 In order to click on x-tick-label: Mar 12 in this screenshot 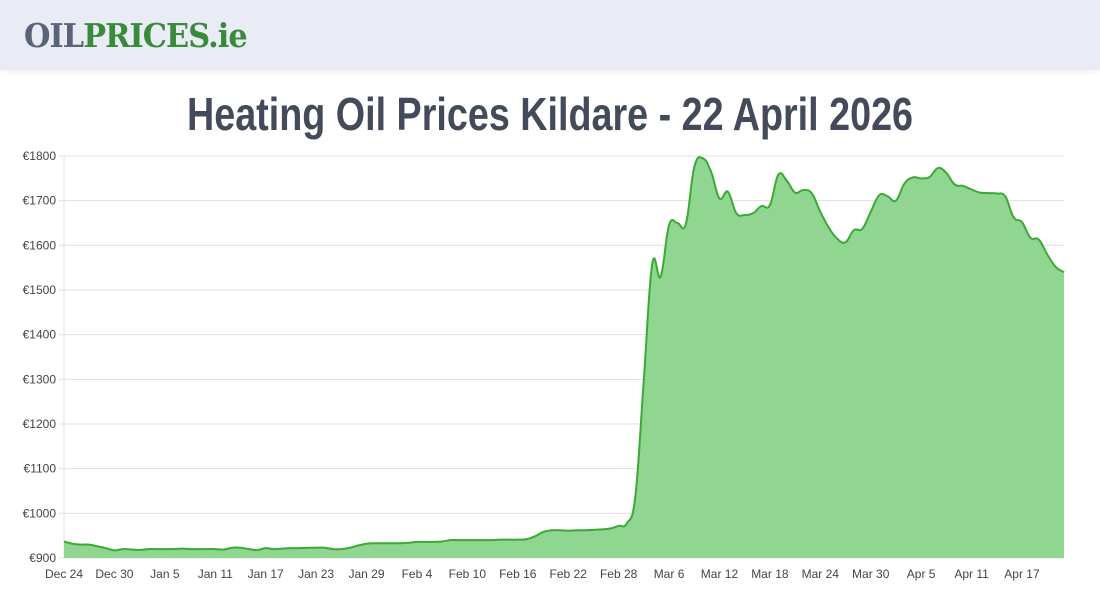, I will do `click(720, 574)`.